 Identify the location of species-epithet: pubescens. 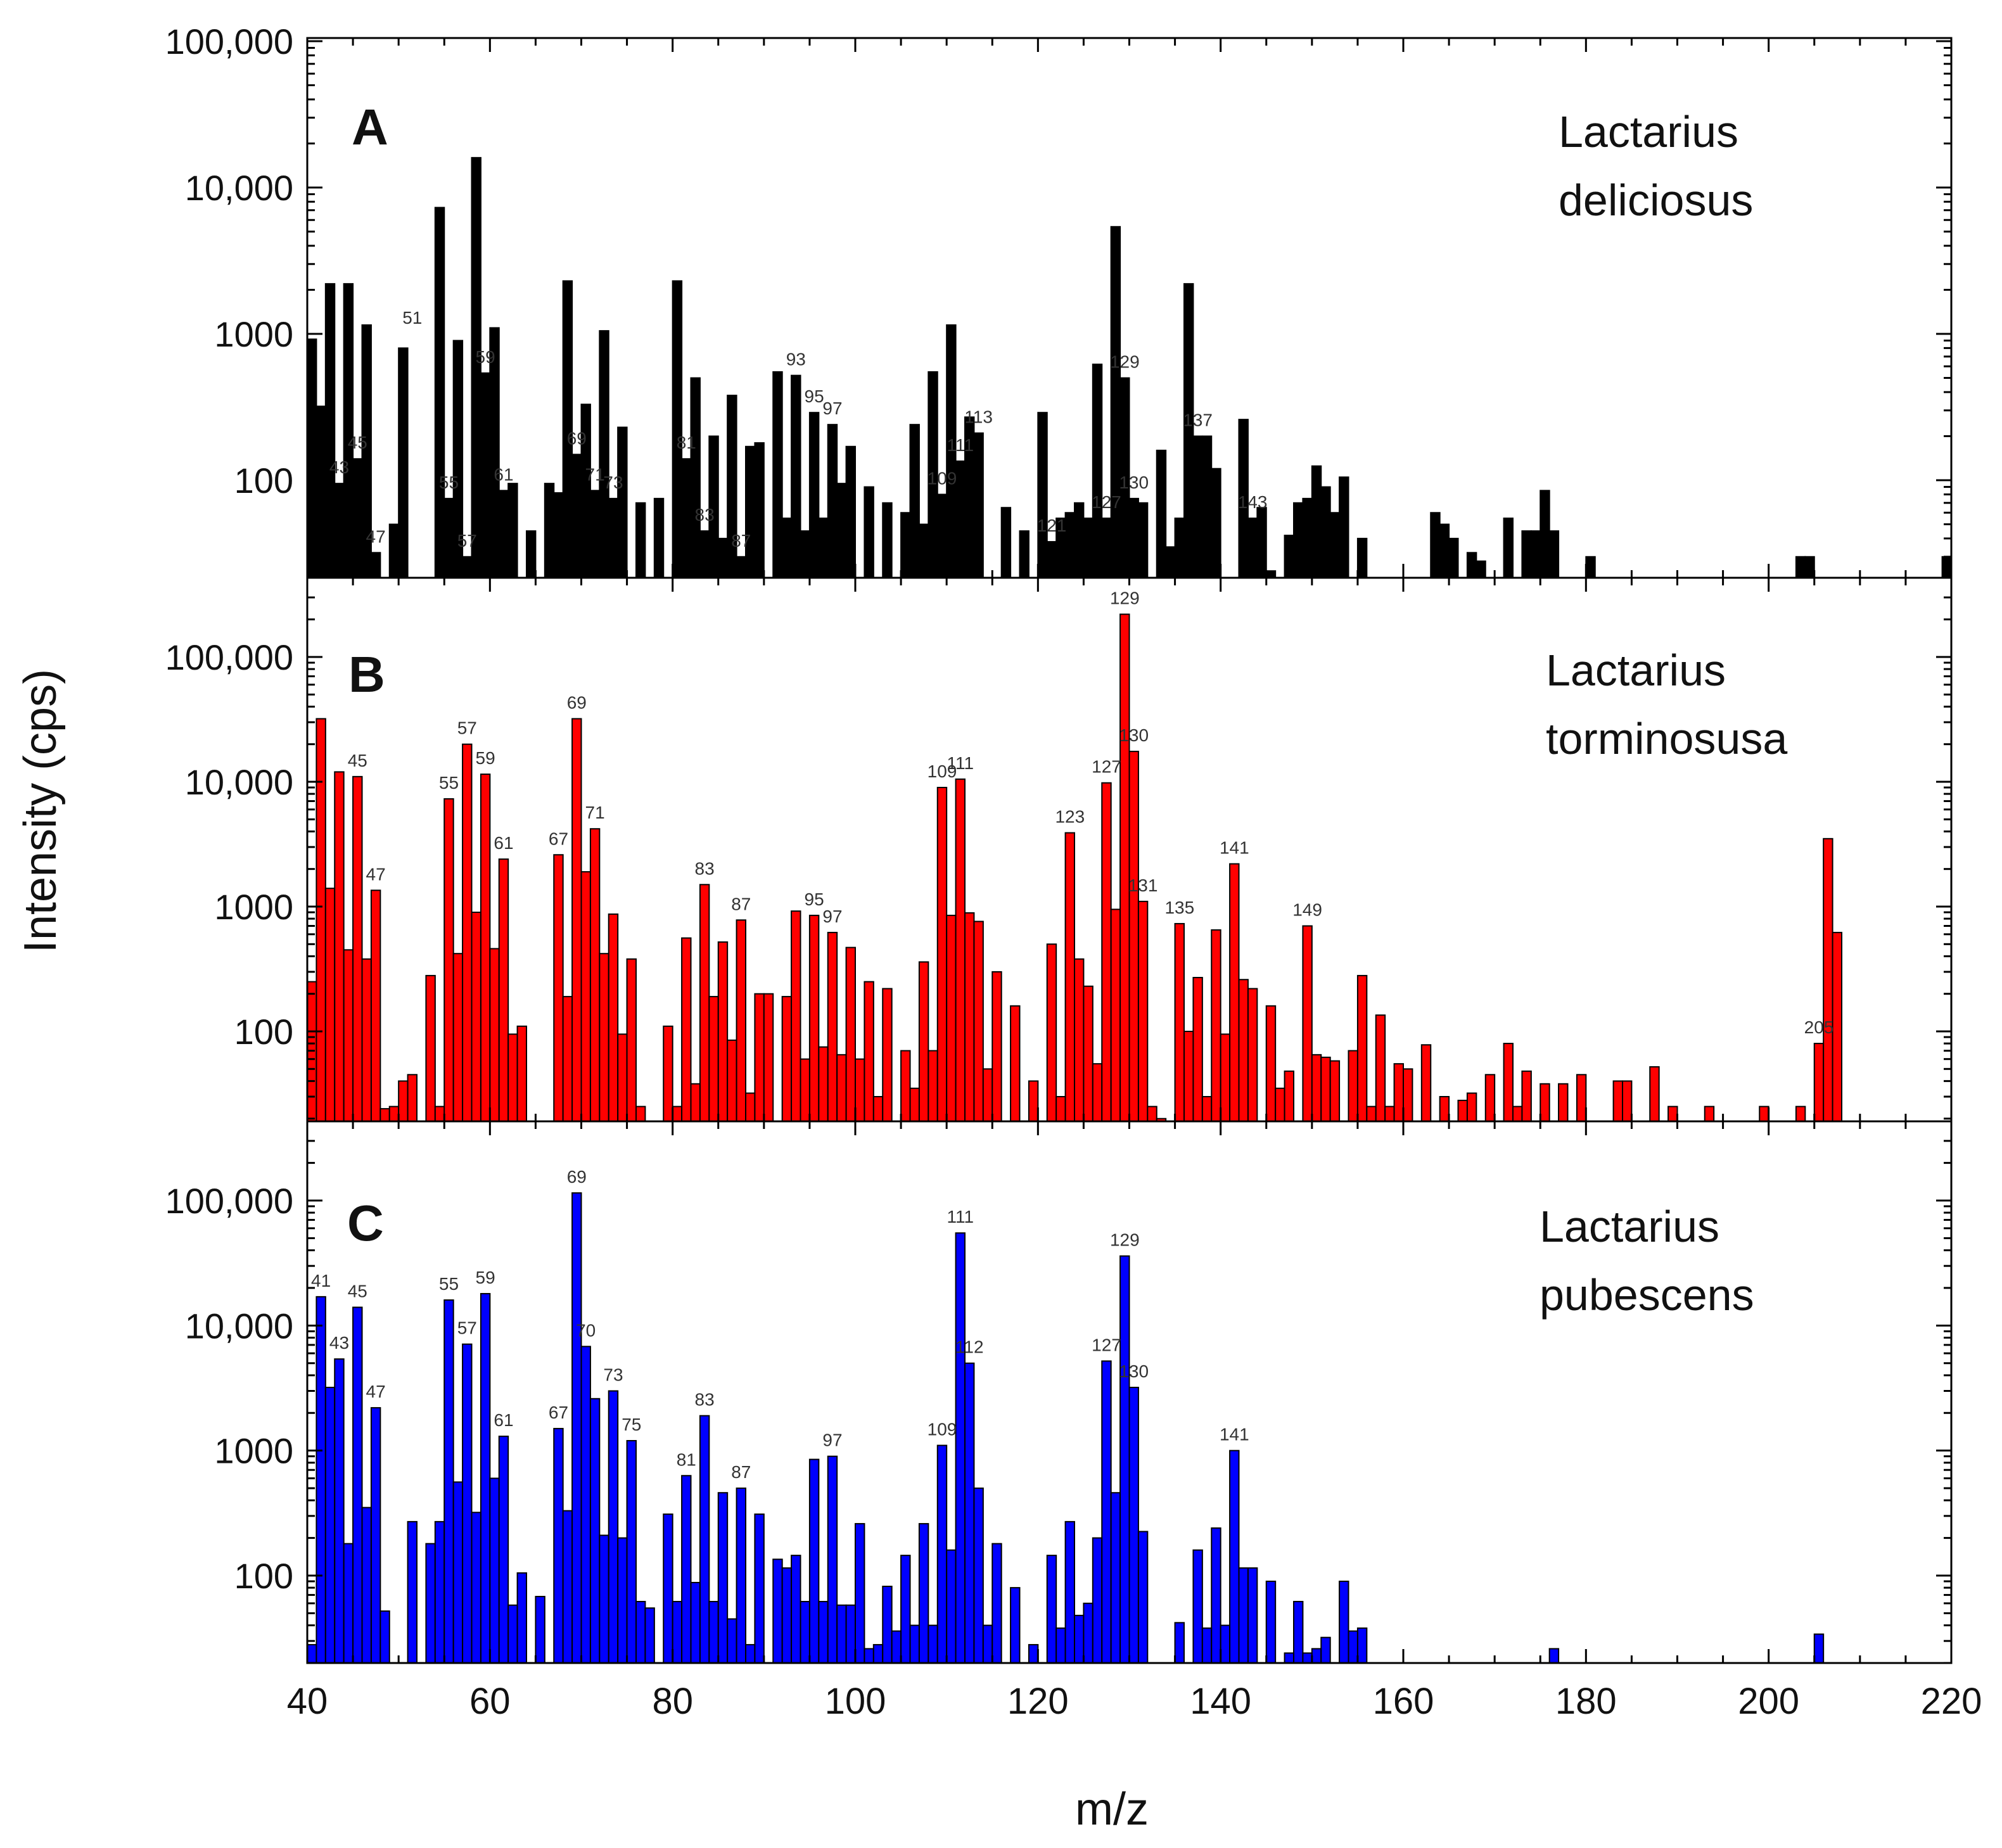
(1647, 1295).